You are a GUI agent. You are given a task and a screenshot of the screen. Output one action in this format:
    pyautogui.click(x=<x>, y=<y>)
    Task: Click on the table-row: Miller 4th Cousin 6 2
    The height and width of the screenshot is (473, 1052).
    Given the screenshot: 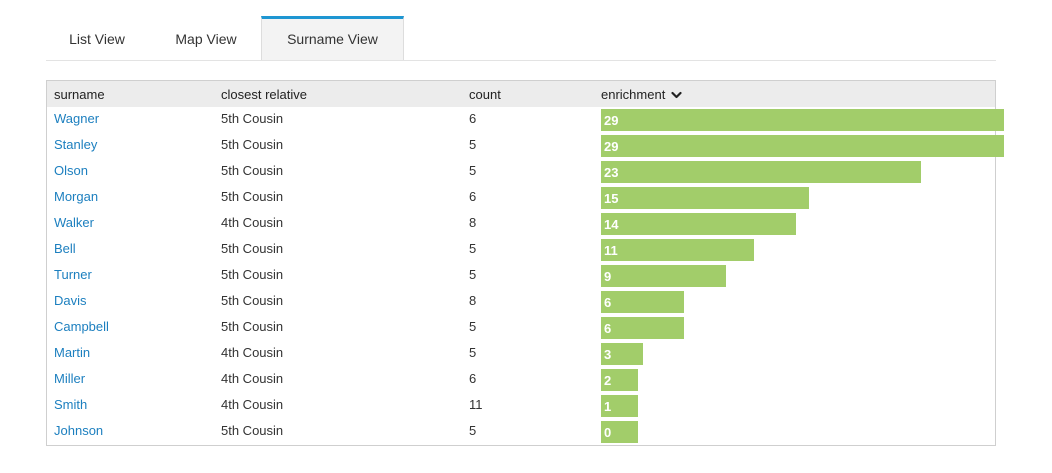 What is the action you would take?
    pyautogui.click(x=521, y=380)
    